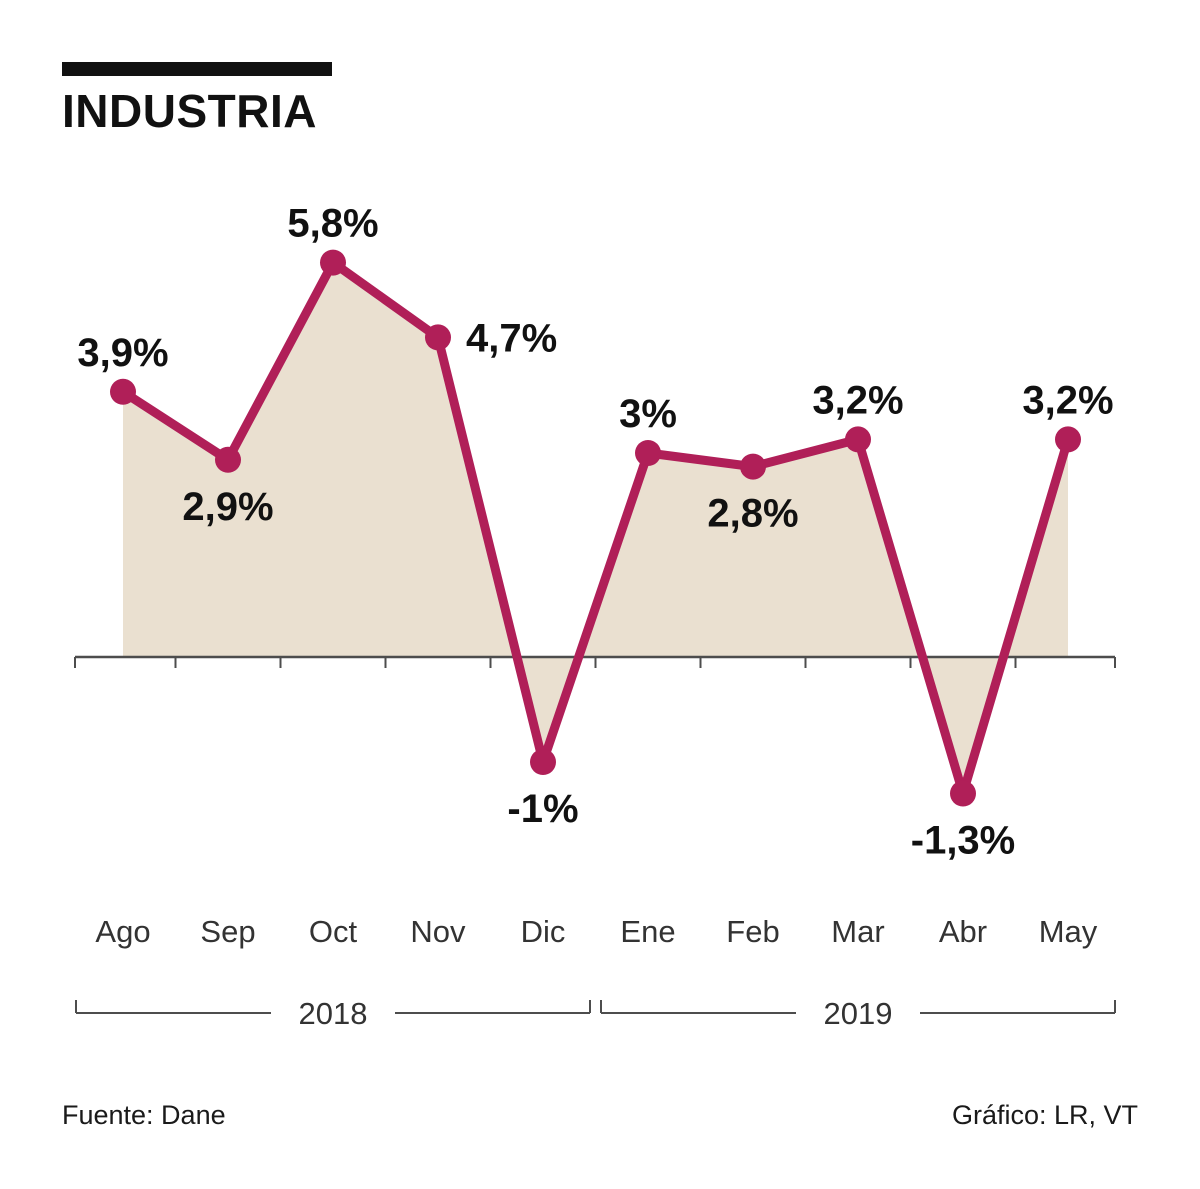 Image resolution: width=1200 pixels, height=1189 pixels. Describe the element at coordinates (1044, 1115) in the screenshot. I see `credit-text: Gráfico: LR, VT` at that location.